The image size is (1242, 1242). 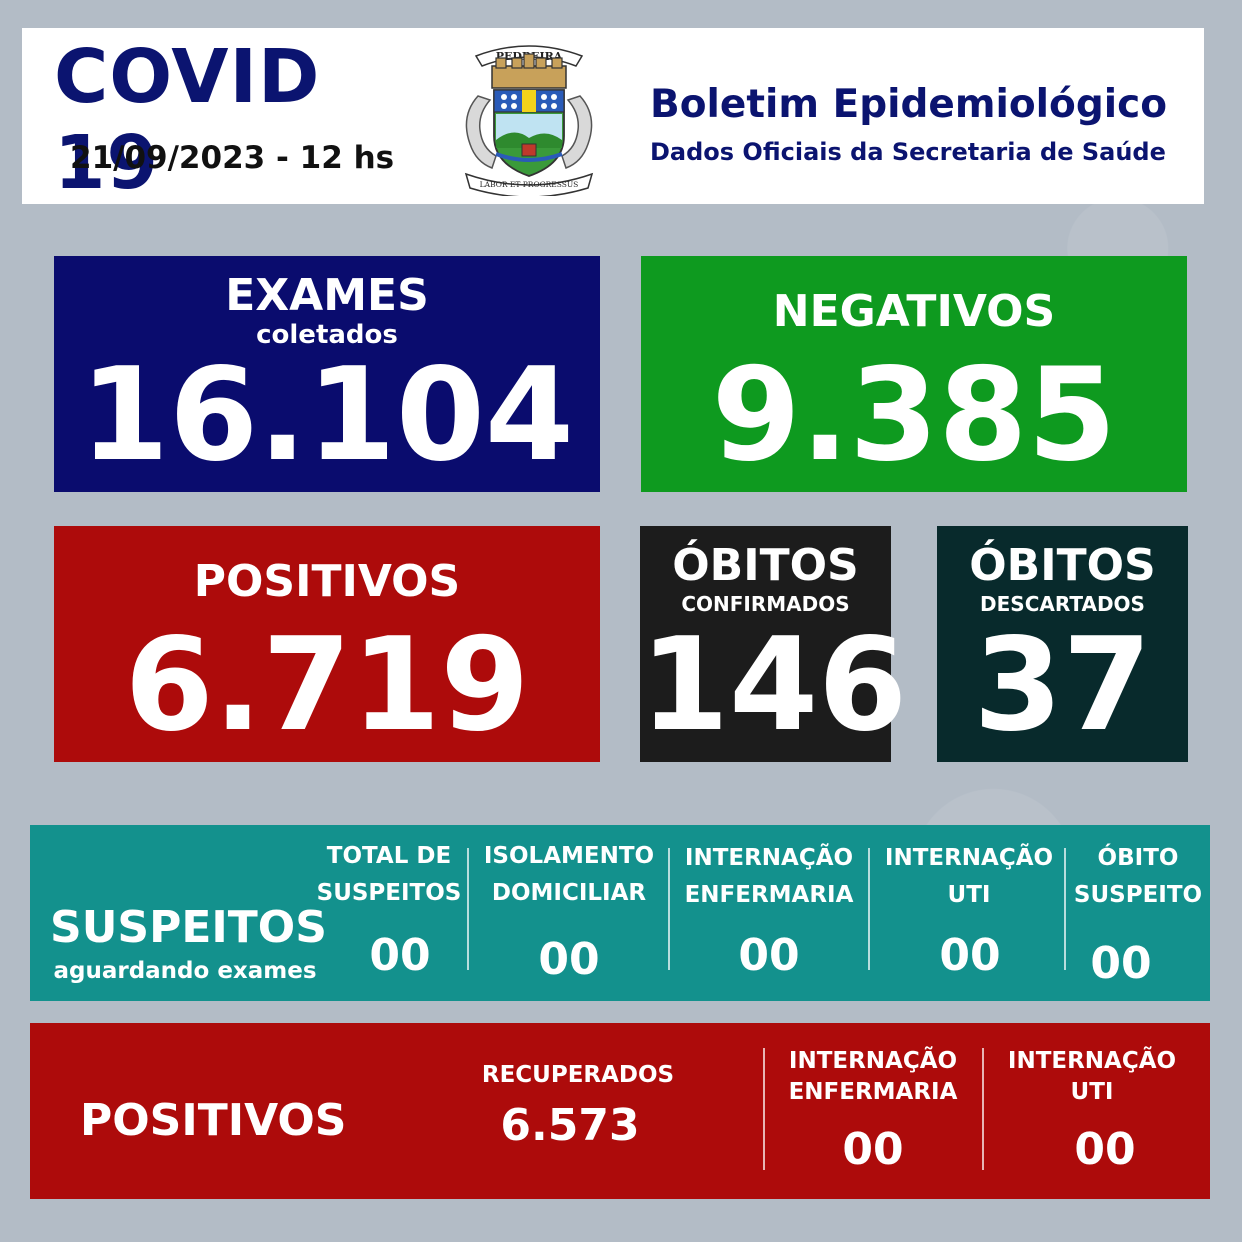 What do you see at coordinates (914, 311) in the screenshot?
I see `negativos-label: NEGATIVOS` at bounding box center [914, 311].